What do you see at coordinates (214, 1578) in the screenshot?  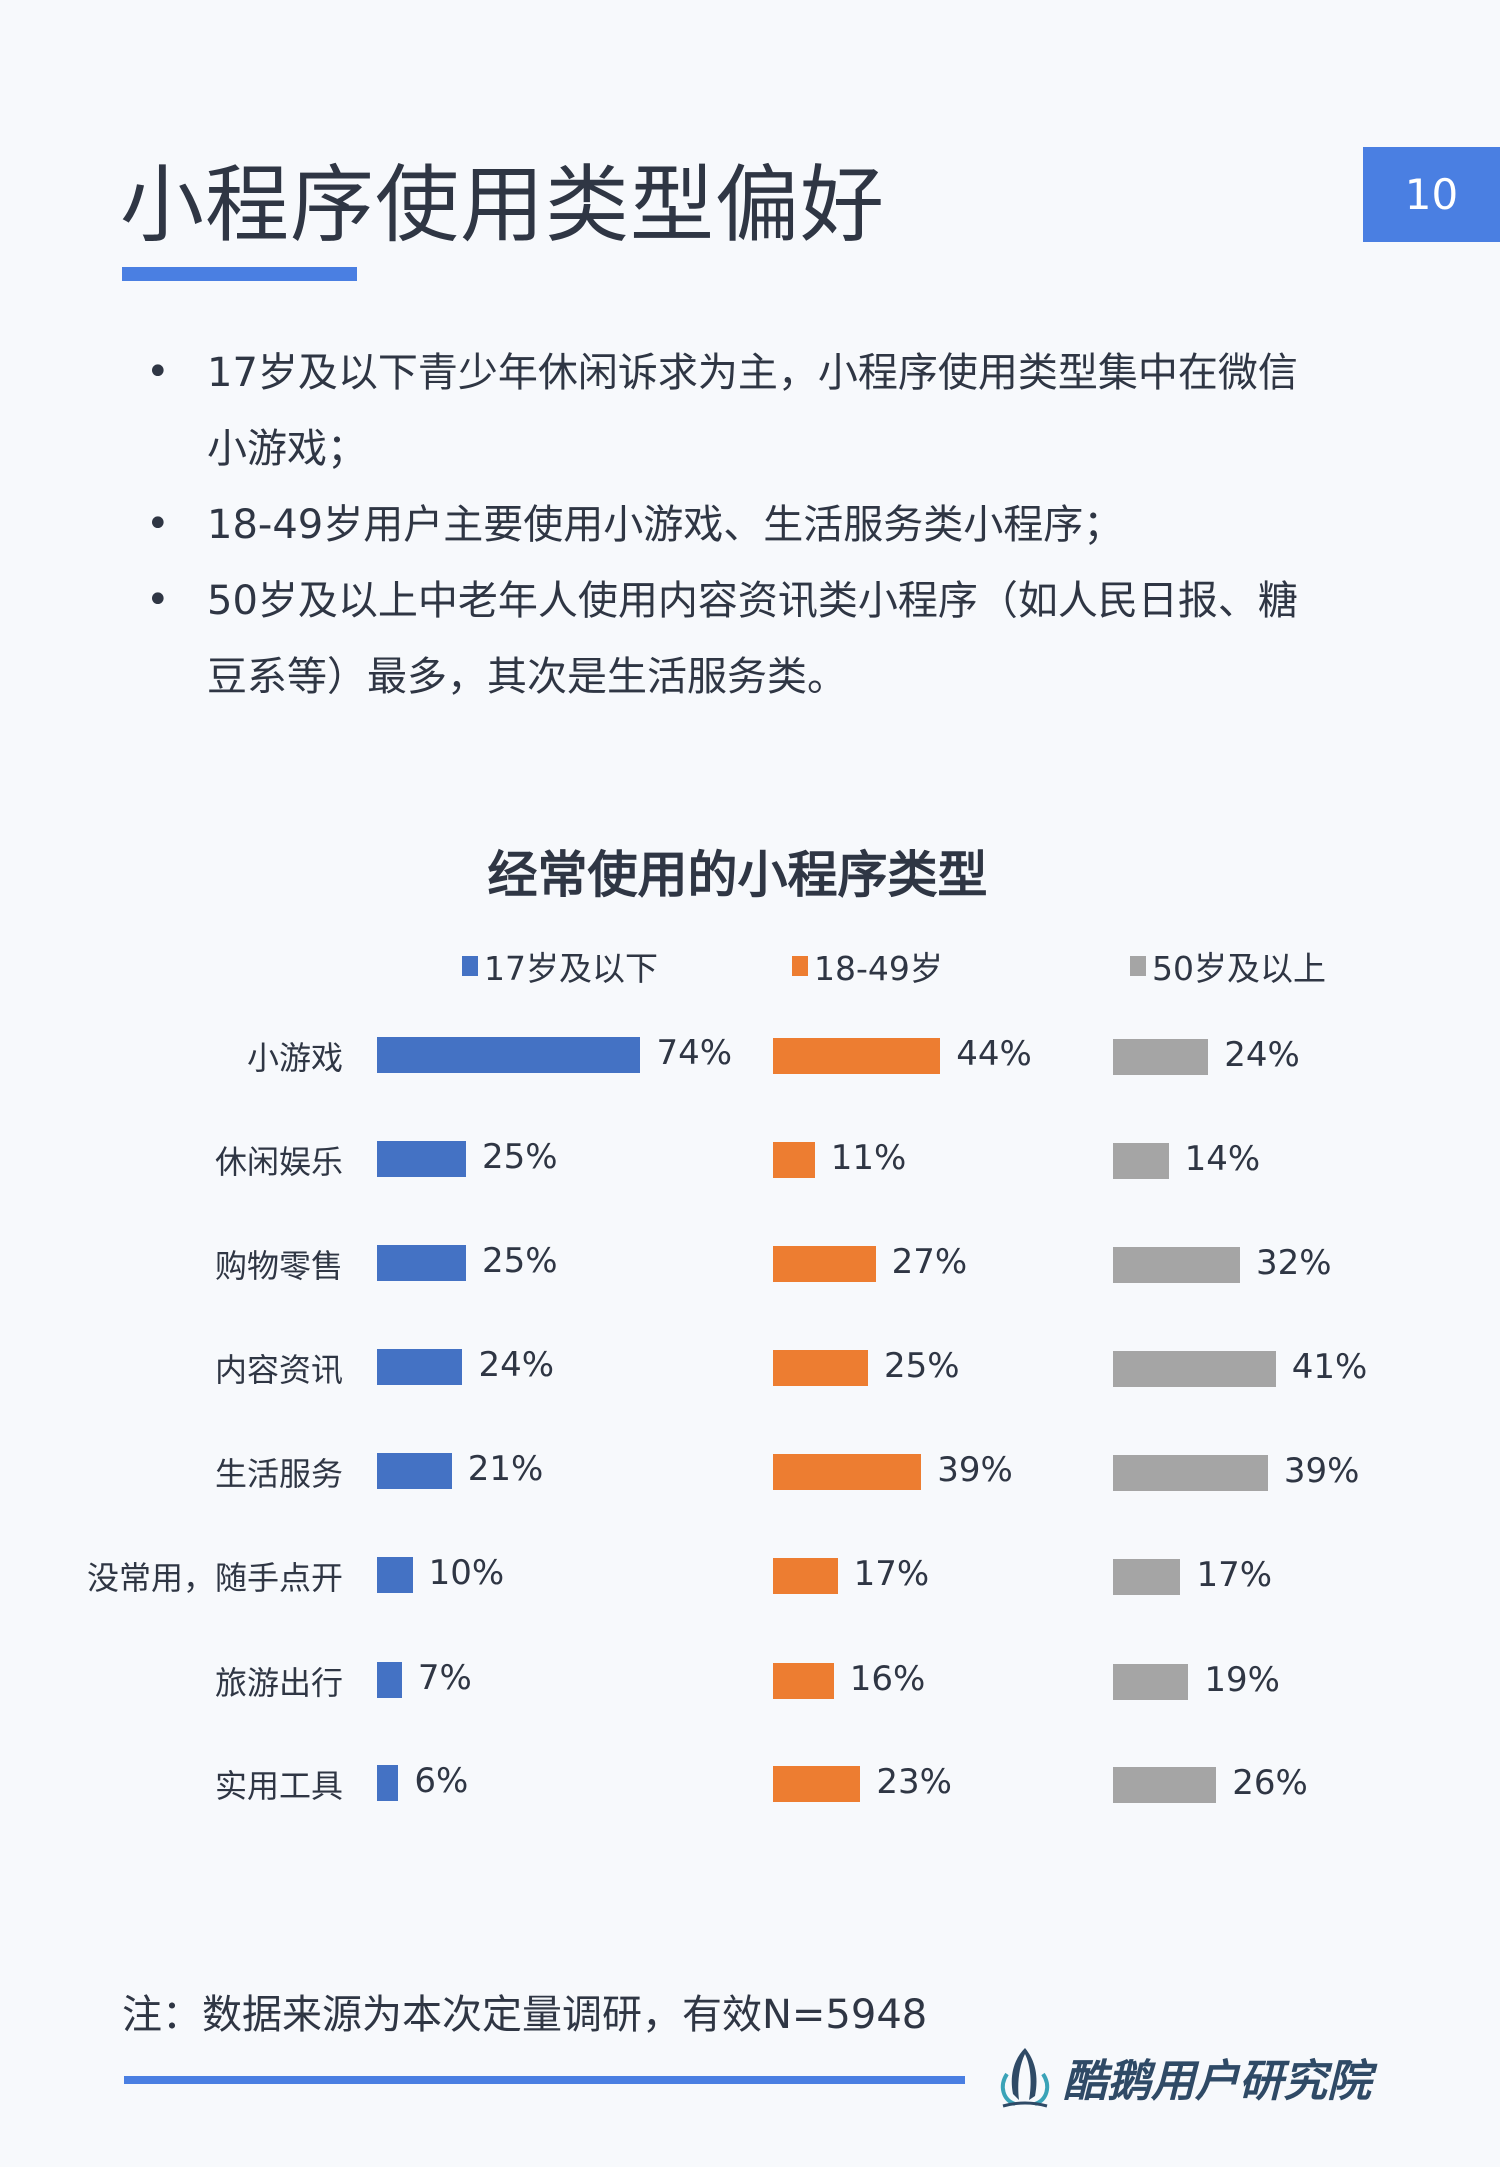 I see `category-label: 没常用，随手点开` at bounding box center [214, 1578].